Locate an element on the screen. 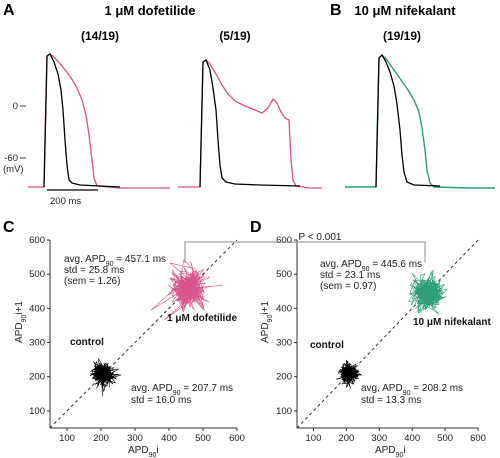 This screenshot has height=458, width=500. panel-d-ylabel-suffix: i+1 is located at coordinates (265, 308).